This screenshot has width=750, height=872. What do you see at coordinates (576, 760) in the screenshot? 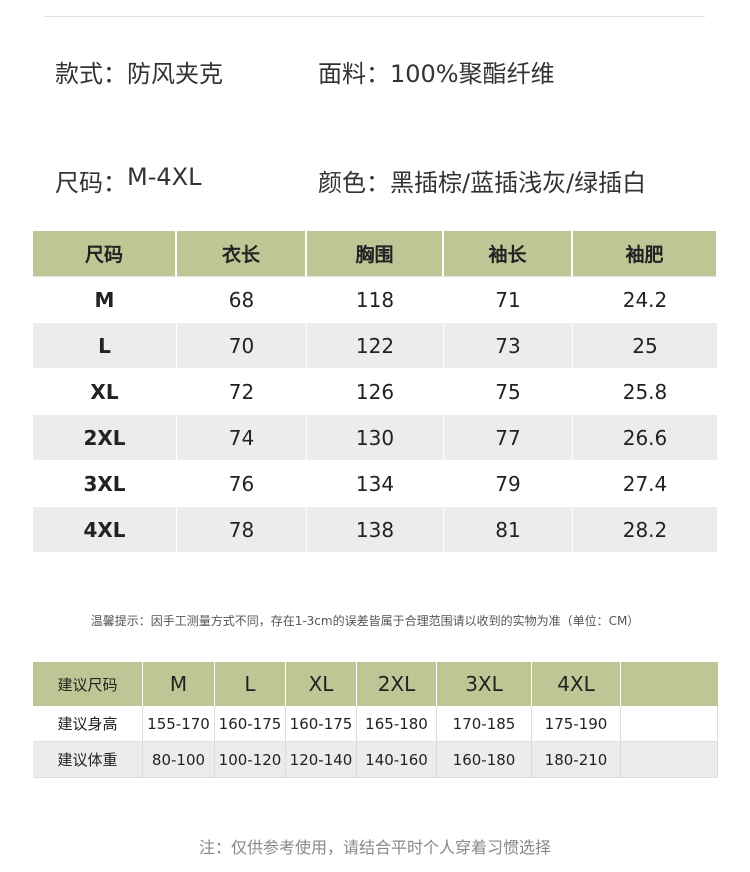
I see `table-cell: 180-210` at bounding box center [576, 760].